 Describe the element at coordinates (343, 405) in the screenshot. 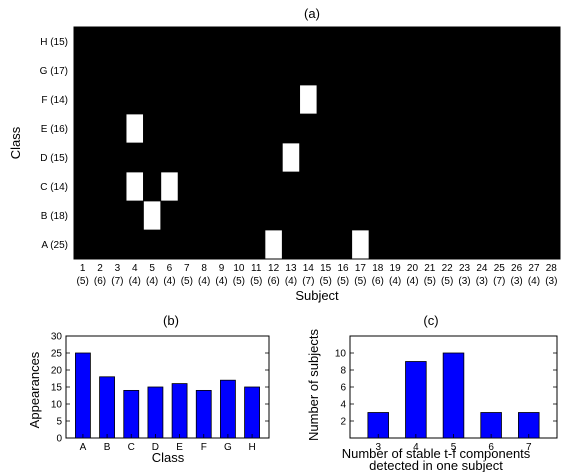

I see `y-tick-label: 4` at that location.